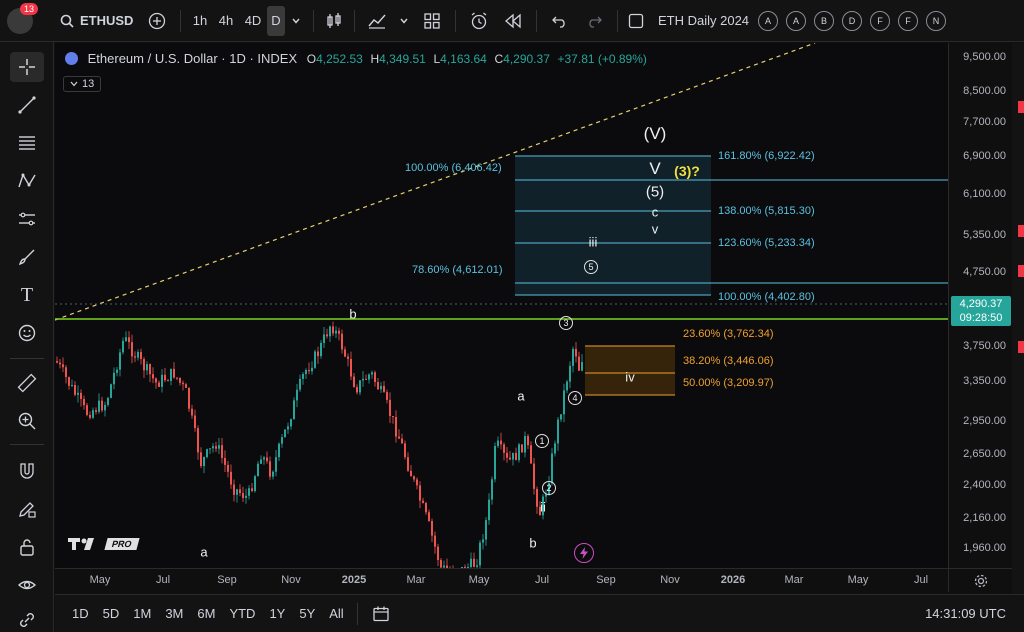 The width and height of the screenshot is (1024, 632). Describe the element at coordinates (20, 21) in the screenshot. I see `avatar: 13` at that location.